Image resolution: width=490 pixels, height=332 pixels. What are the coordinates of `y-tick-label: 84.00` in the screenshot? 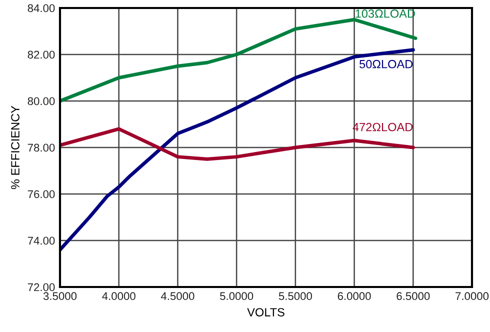 It's located at (41, 8).